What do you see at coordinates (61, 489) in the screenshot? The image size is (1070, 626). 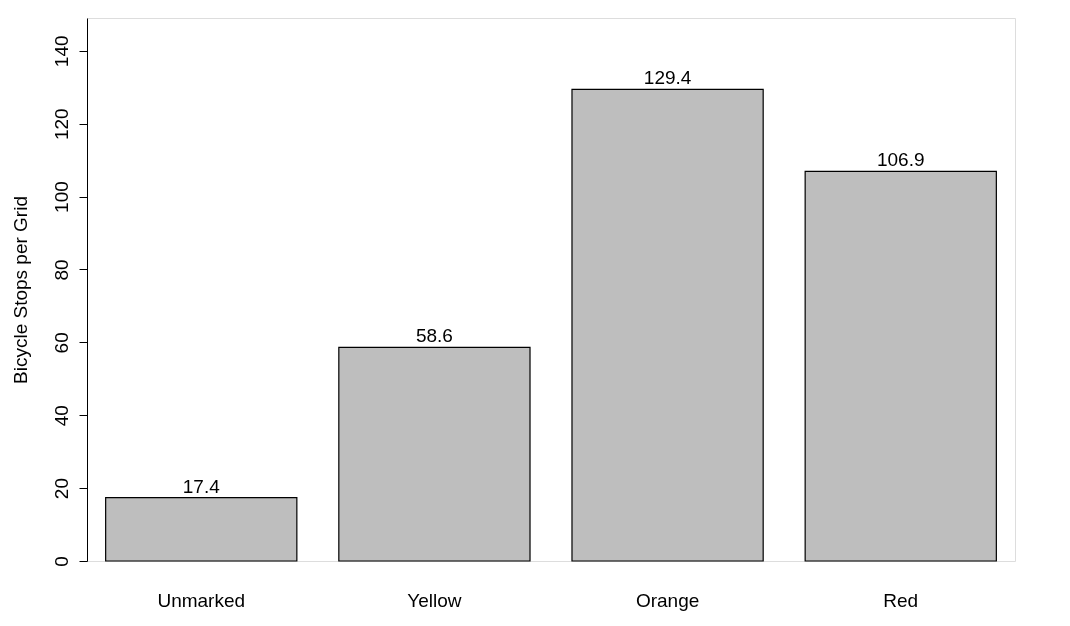 I see `y-tick-label: 20` at bounding box center [61, 489].